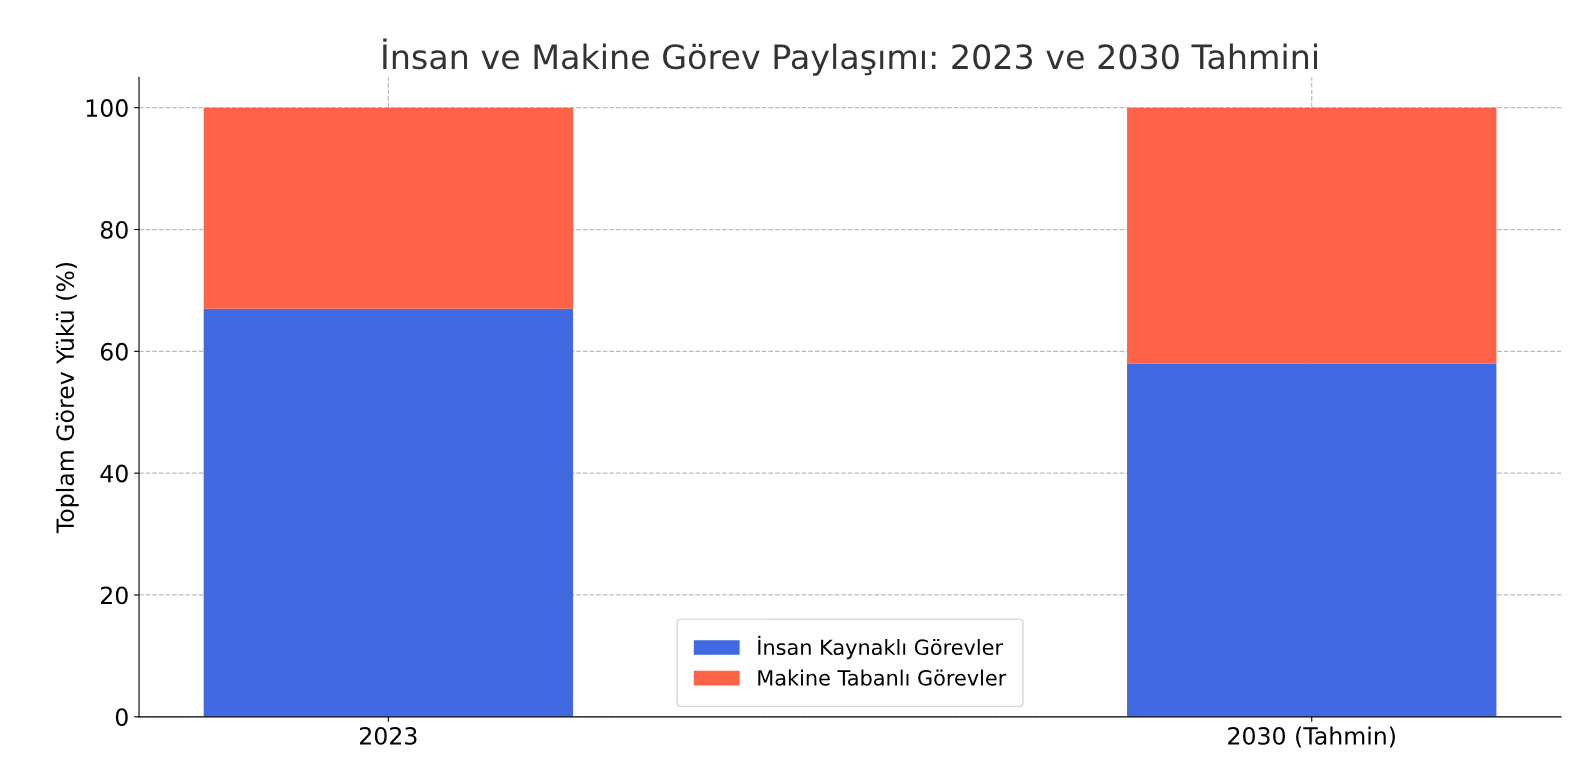 This screenshot has height=780, width=1580. I want to click on legend-label: Makine Tabanlı Görevler, so click(882, 677).